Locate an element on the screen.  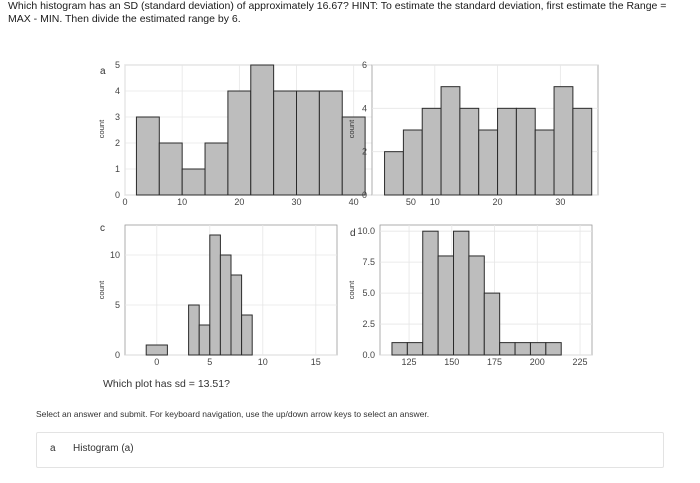
x-tick-label: 5 is located at coordinates (209, 362).